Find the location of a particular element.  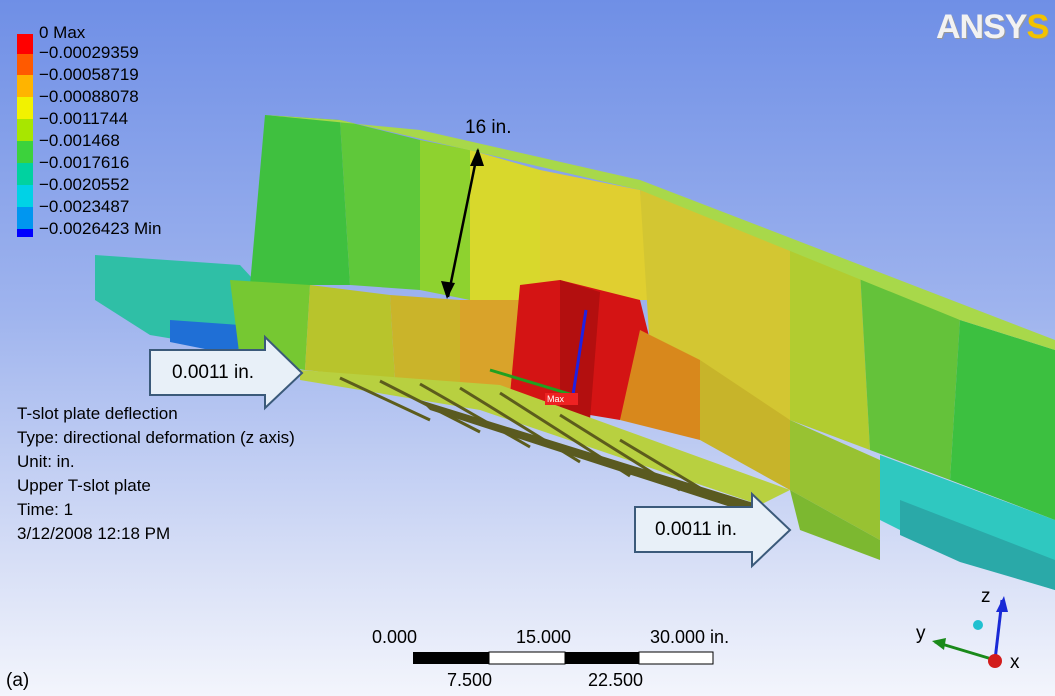

lower-body-mid1 is located at coordinates (350, 332).